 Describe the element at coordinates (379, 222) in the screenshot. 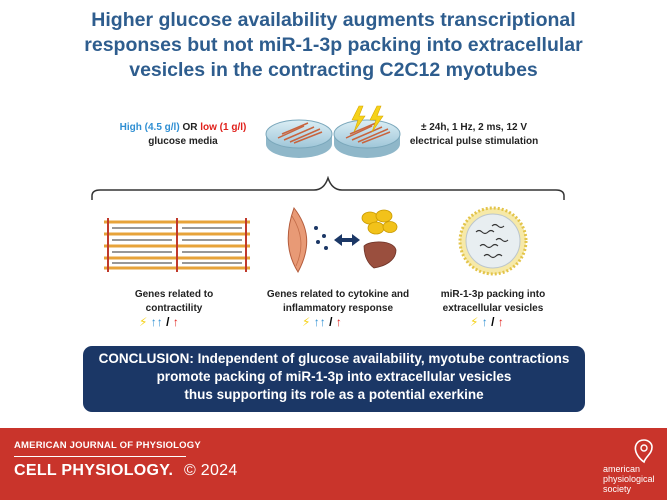

I see `fat-cells-icon` at that location.